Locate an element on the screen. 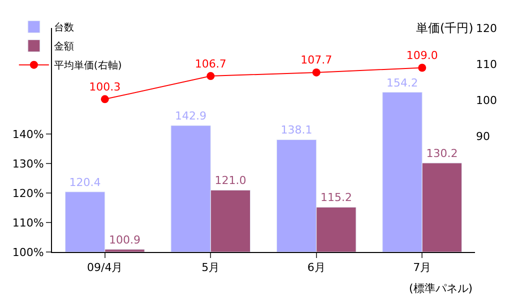 The image size is (517, 304). data-label: 100.3 is located at coordinates (105, 87).